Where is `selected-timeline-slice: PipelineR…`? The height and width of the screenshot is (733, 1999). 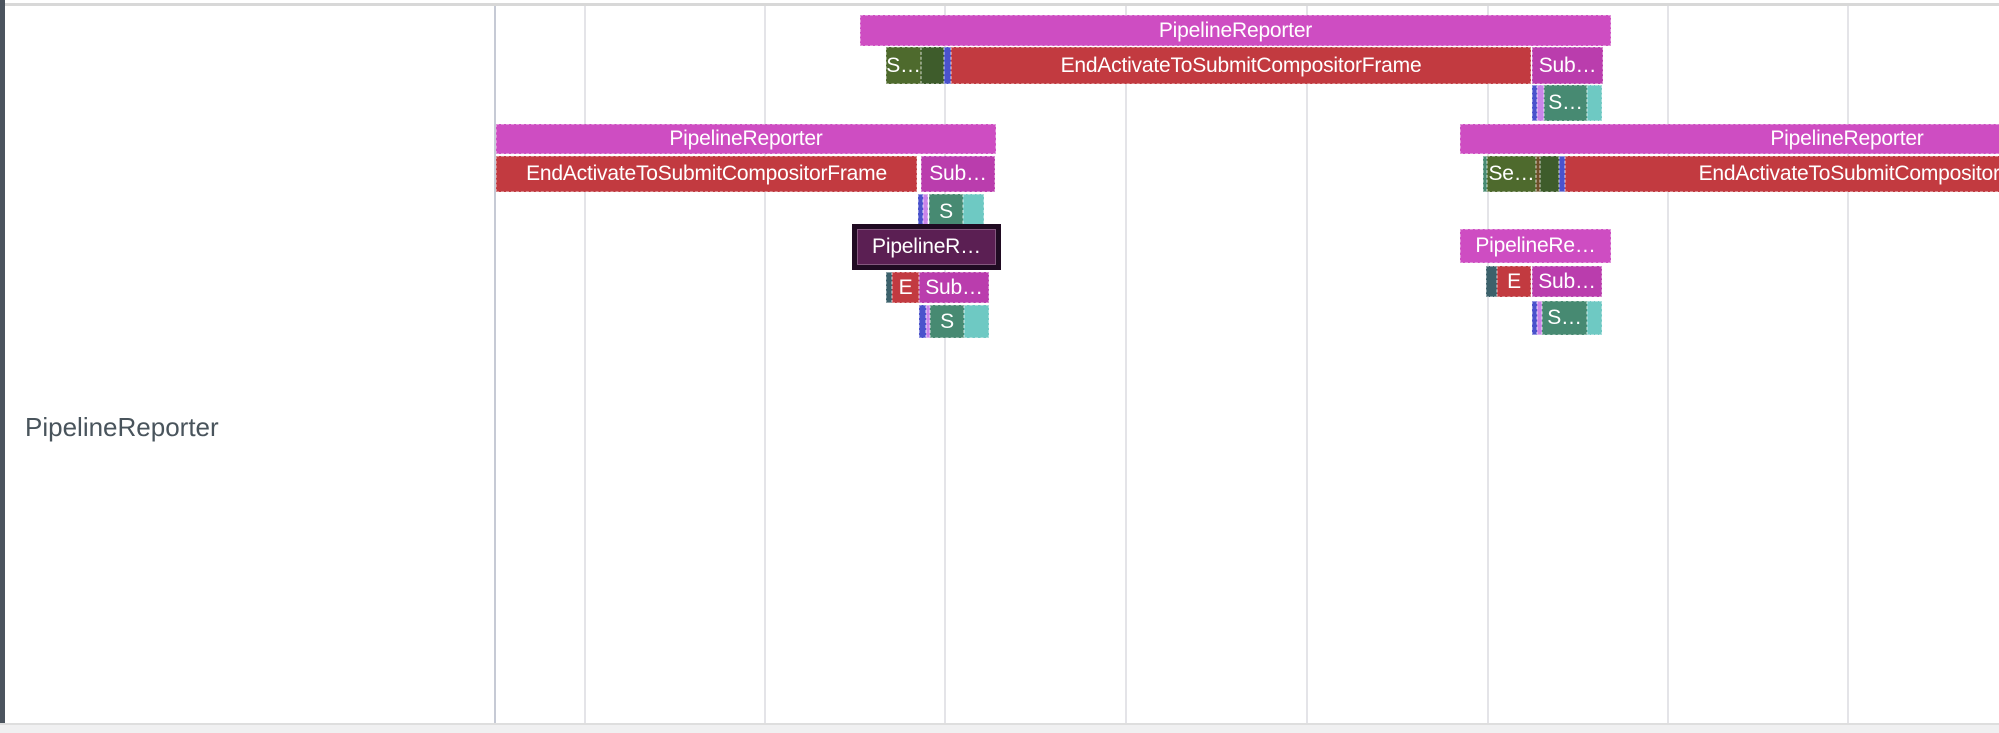 selected-timeline-slice: PipelineR… is located at coordinates (926, 247).